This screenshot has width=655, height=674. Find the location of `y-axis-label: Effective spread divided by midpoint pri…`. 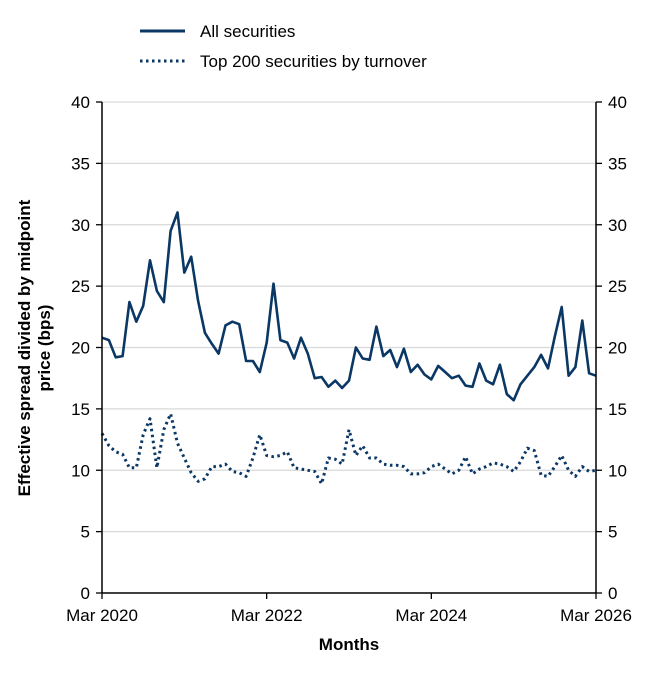

y-axis-label: Effective spread divided by midpoint pri… is located at coordinates (34, 347).